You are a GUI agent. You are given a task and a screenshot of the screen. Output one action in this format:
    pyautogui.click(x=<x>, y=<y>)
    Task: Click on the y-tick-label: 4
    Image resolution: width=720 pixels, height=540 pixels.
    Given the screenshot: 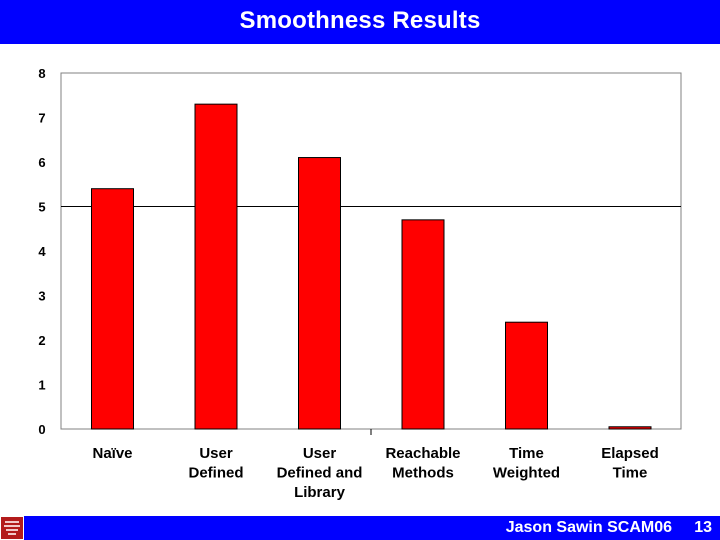 What is the action you would take?
    pyautogui.click(x=42, y=251)
    